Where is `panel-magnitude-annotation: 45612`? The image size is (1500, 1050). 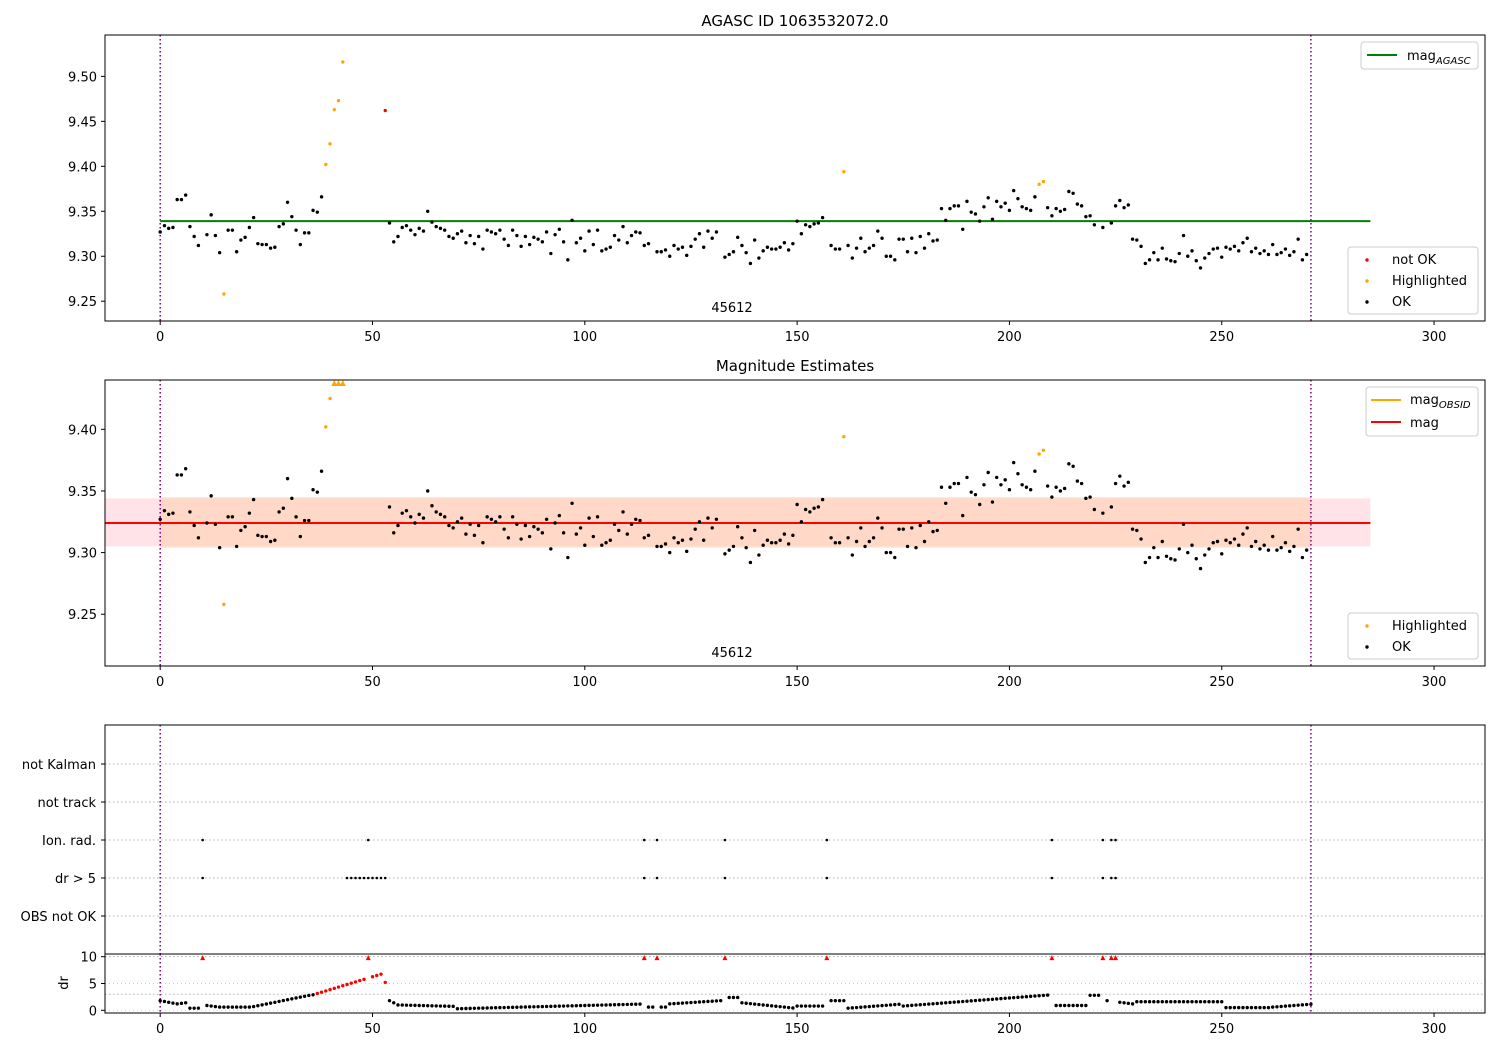 panel-magnitude-annotation: 45612 is located at coordinates (731, 653).